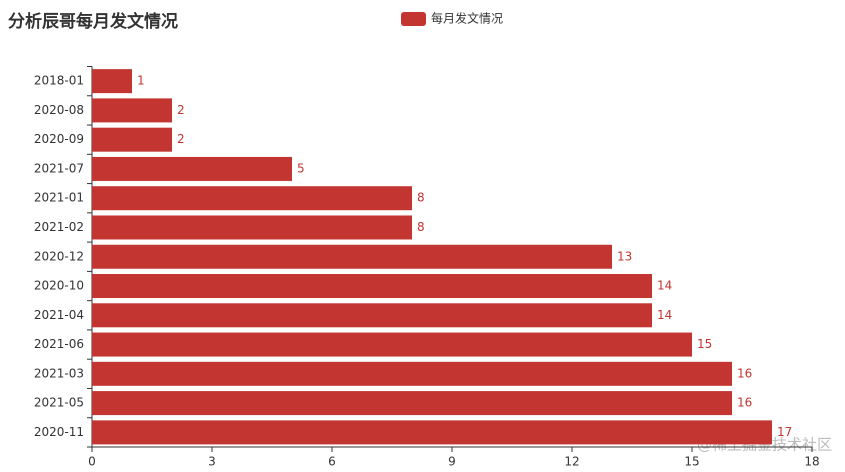  What do you see at coordinates (59, 81) in the screenshot?
I see `y-tick-label: 2018-01` at bounding box center [59, 81].